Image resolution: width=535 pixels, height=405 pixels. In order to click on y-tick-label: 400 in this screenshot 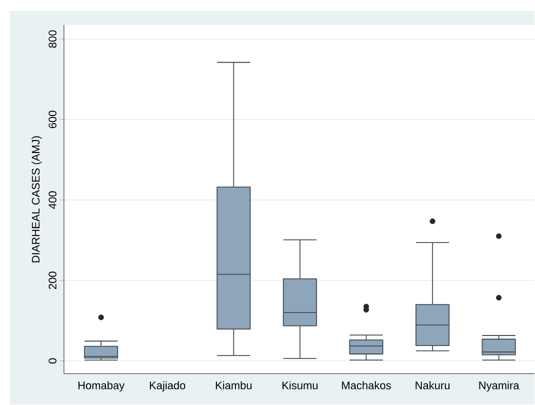, I will do `click(52, 200)`.